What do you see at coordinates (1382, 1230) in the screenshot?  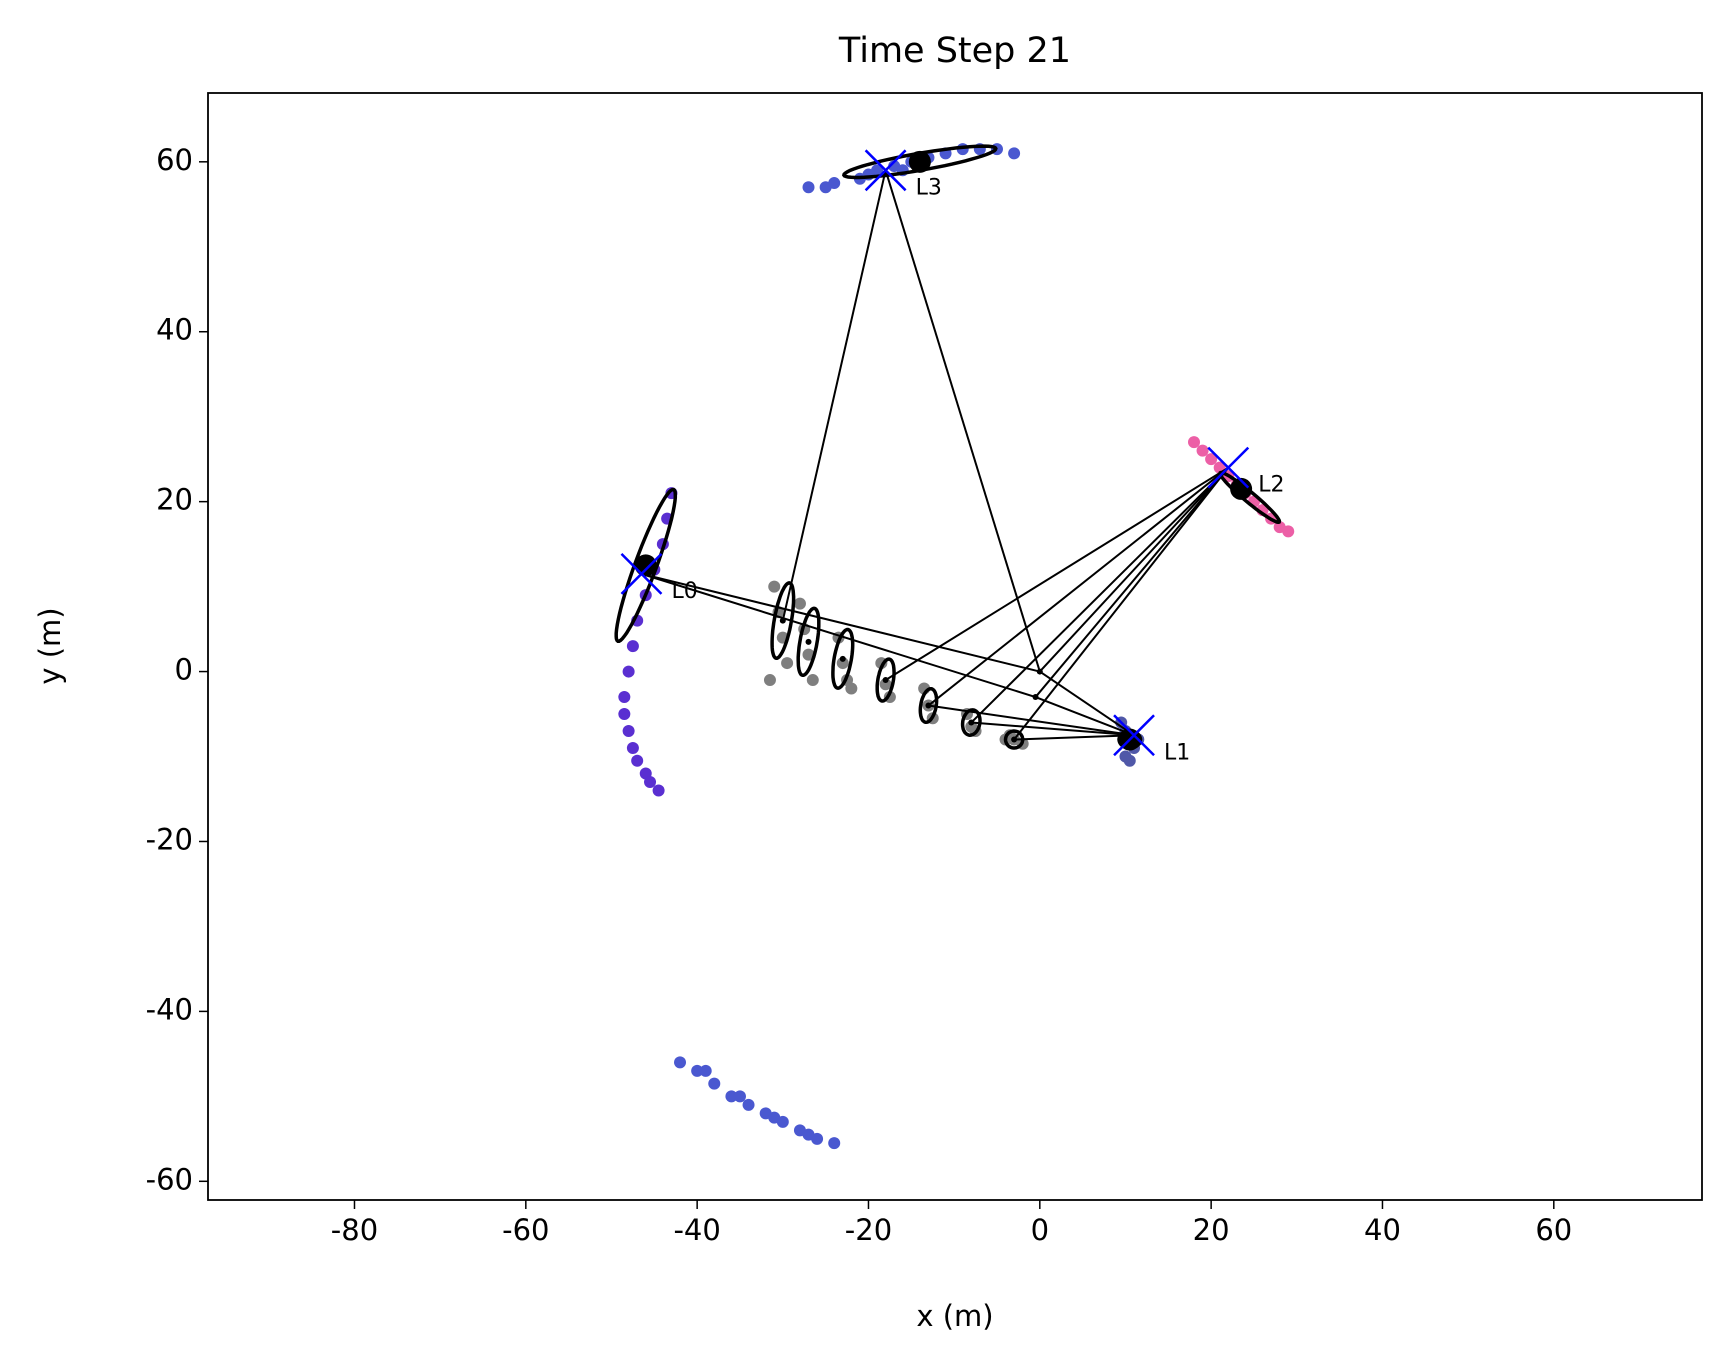 I see `x-tick-label: 40` at bounding box center [1382, 1230].